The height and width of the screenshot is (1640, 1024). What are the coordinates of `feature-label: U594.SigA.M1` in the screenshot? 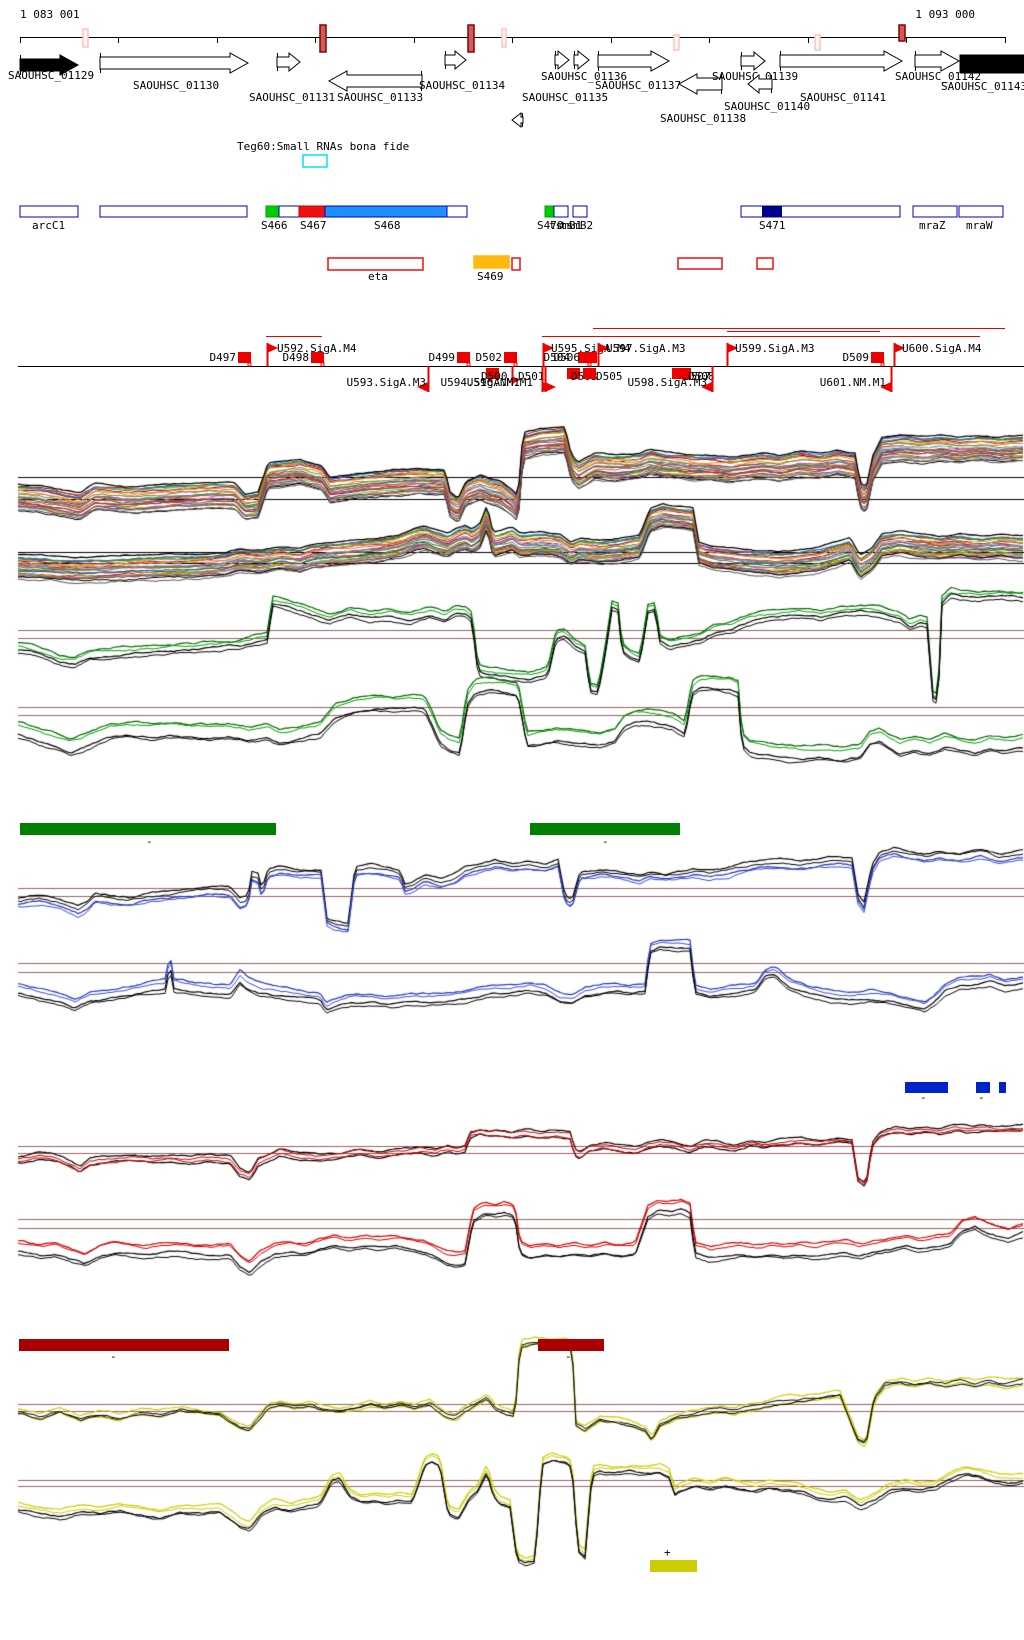 It's located at (480, 382).